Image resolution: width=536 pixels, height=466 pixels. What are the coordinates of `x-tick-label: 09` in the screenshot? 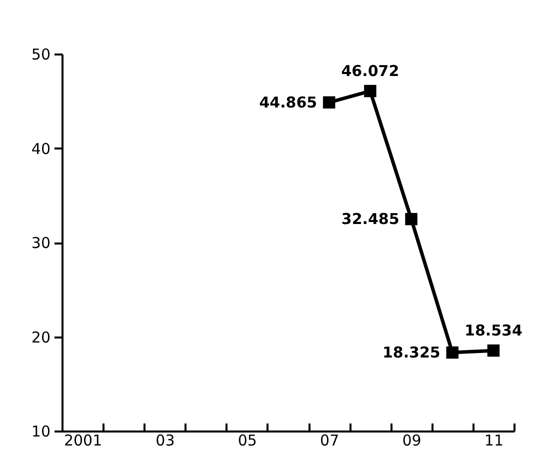 It's located at (412, 441).